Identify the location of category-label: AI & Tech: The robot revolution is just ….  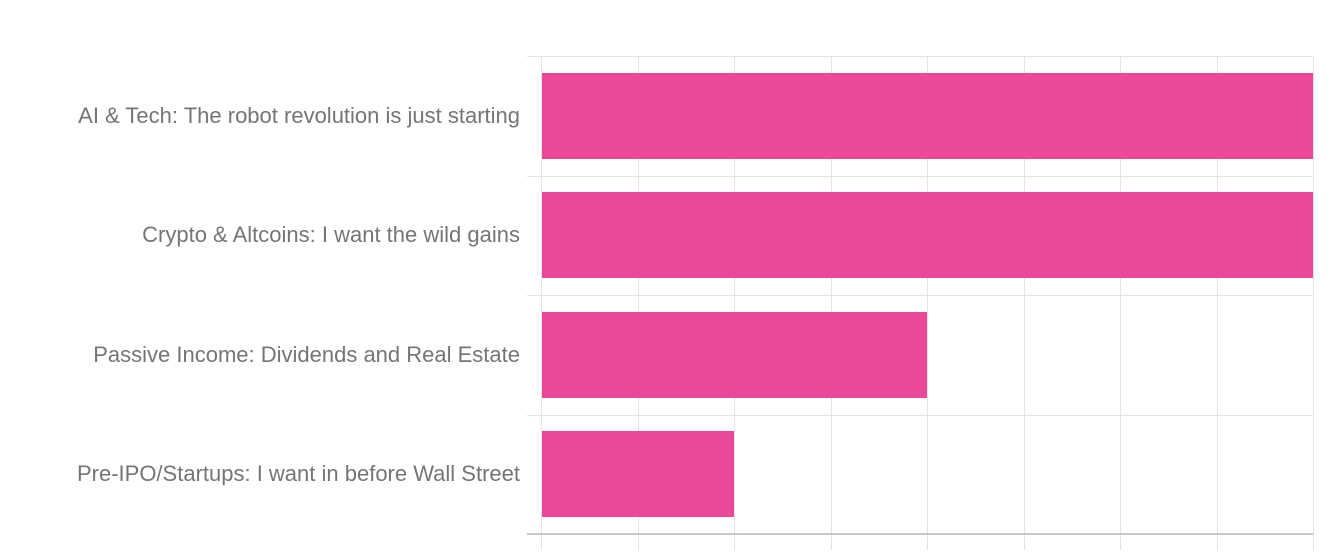
(299, 115).